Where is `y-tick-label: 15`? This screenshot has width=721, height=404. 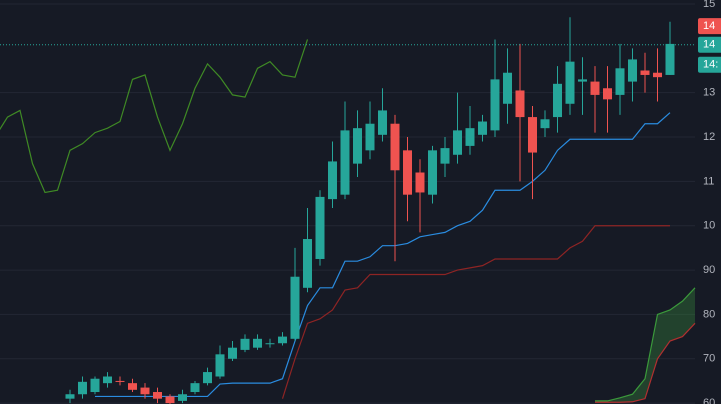 y-tick-label: 15 is located at coordinates (709, 5).